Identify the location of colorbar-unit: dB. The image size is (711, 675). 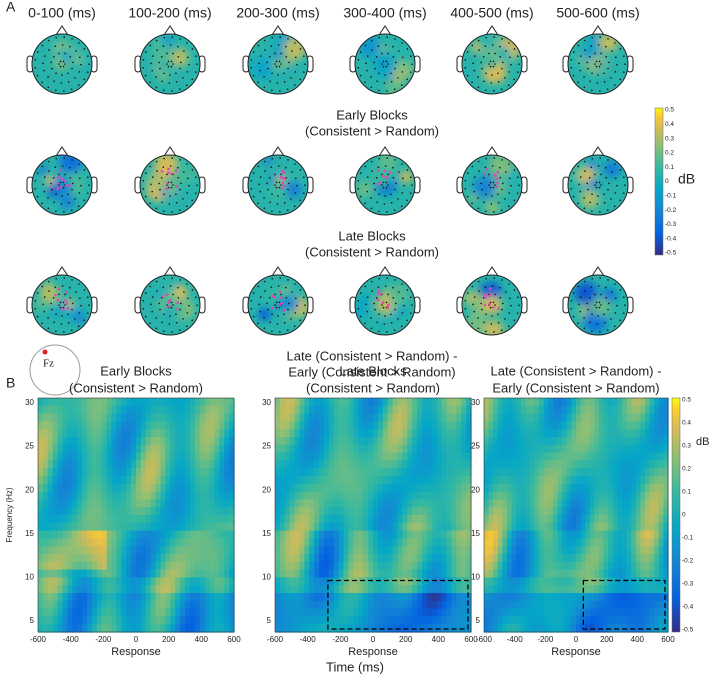
(686, 179).